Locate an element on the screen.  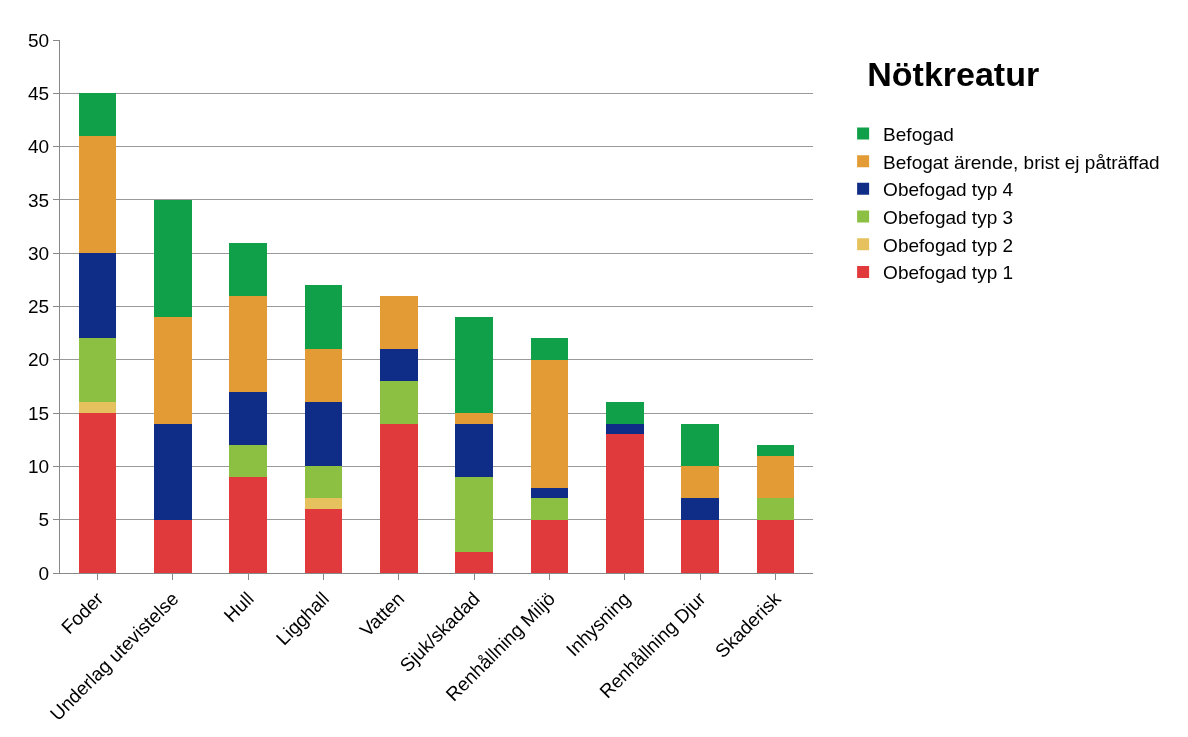
y-tick-label: 5 is located at coordinates (44, 520).